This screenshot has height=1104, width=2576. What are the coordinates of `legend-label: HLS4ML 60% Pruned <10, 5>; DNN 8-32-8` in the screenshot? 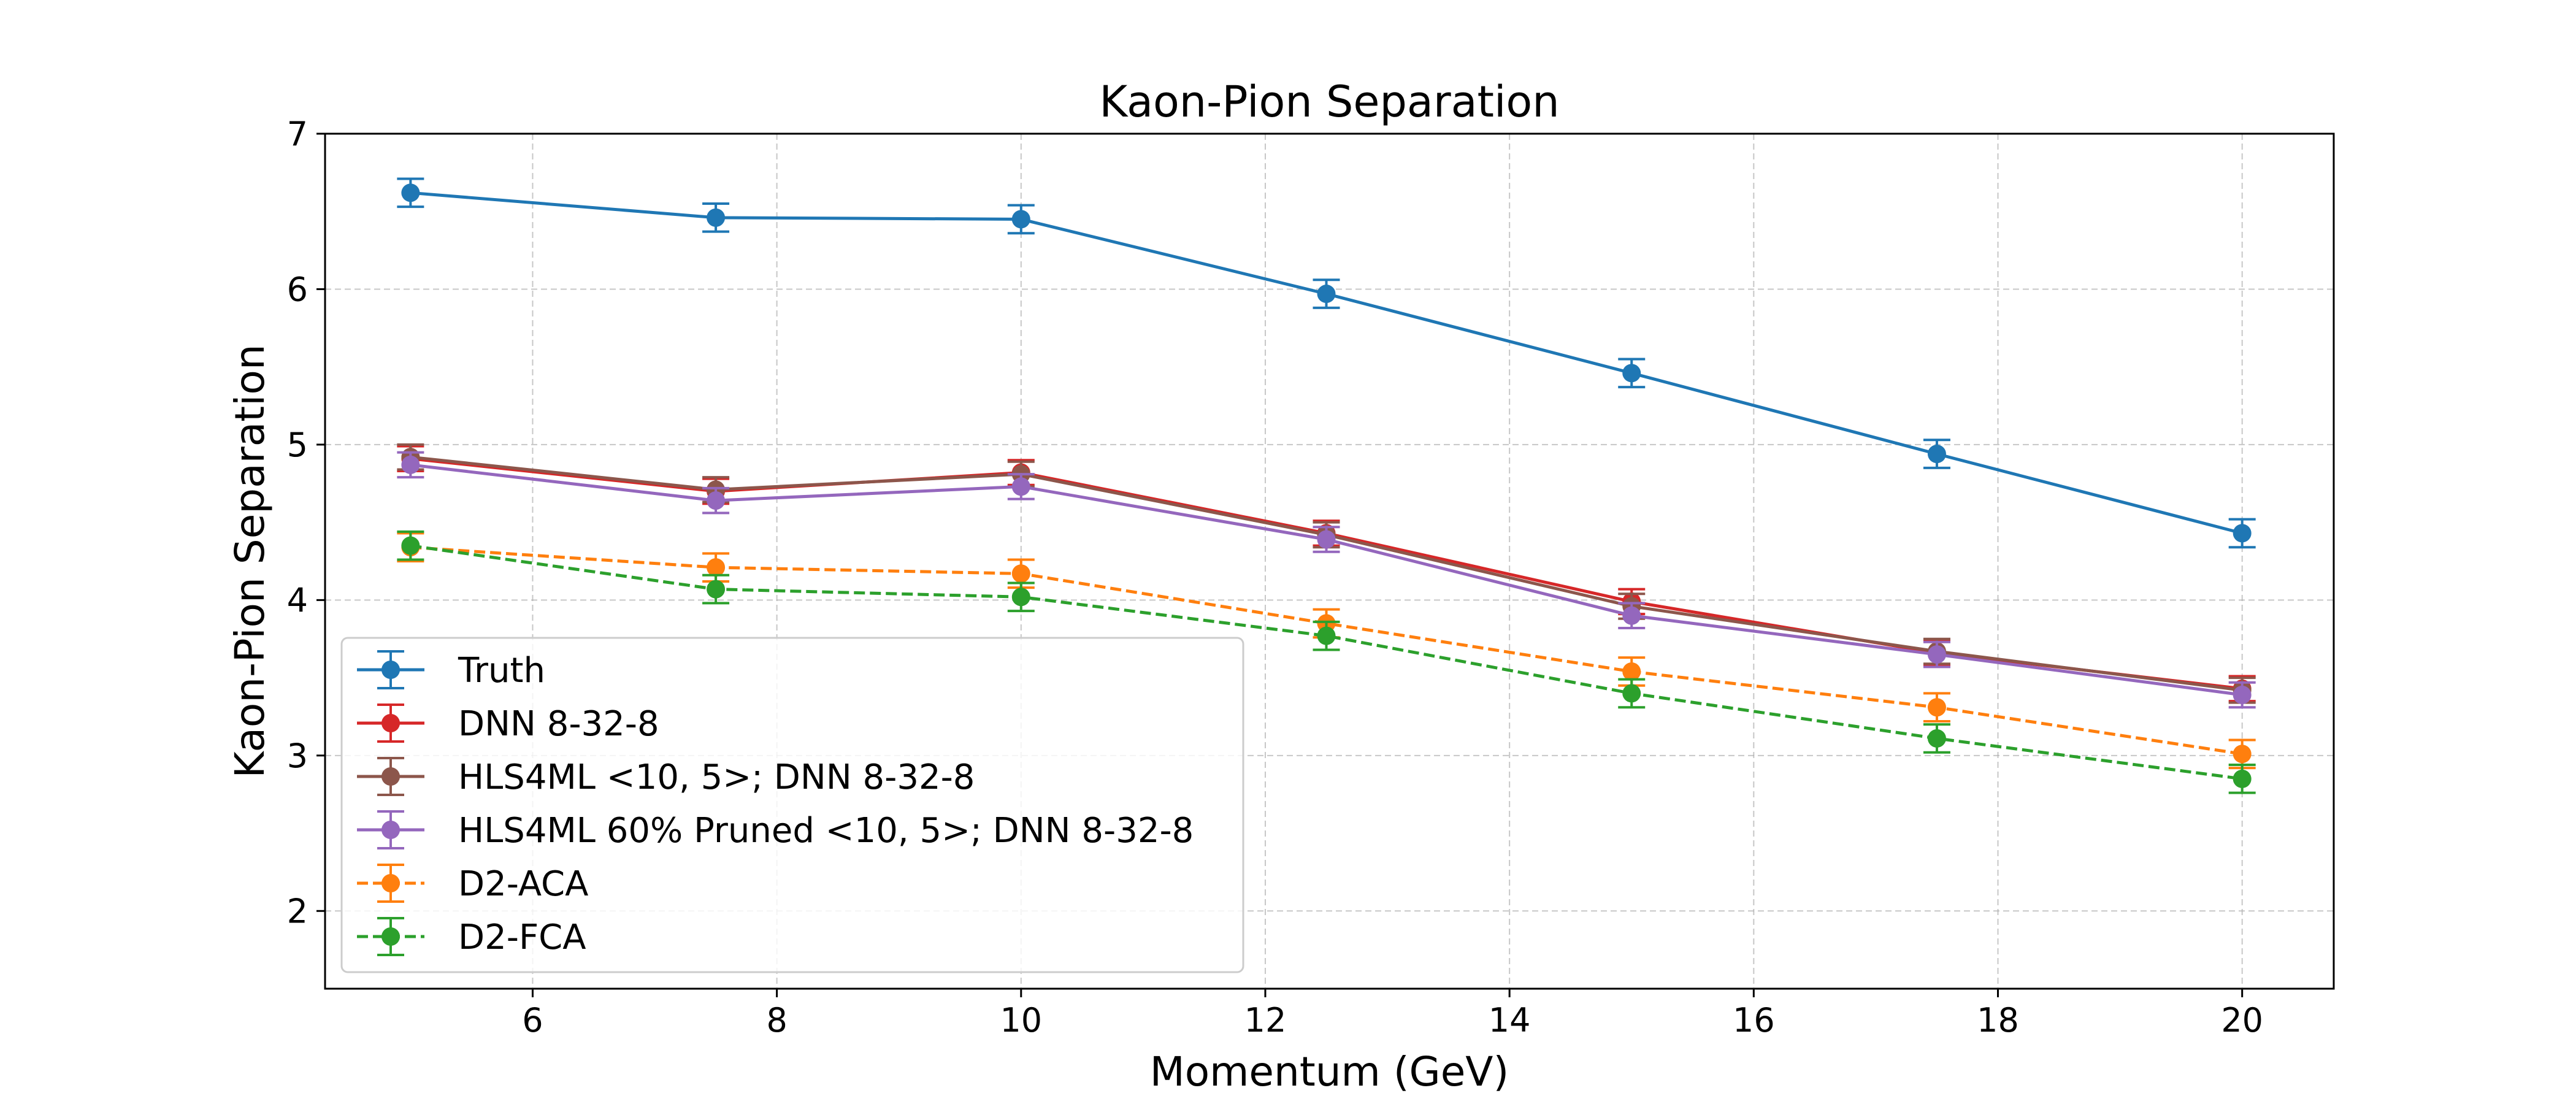 It's located at (826, 831).